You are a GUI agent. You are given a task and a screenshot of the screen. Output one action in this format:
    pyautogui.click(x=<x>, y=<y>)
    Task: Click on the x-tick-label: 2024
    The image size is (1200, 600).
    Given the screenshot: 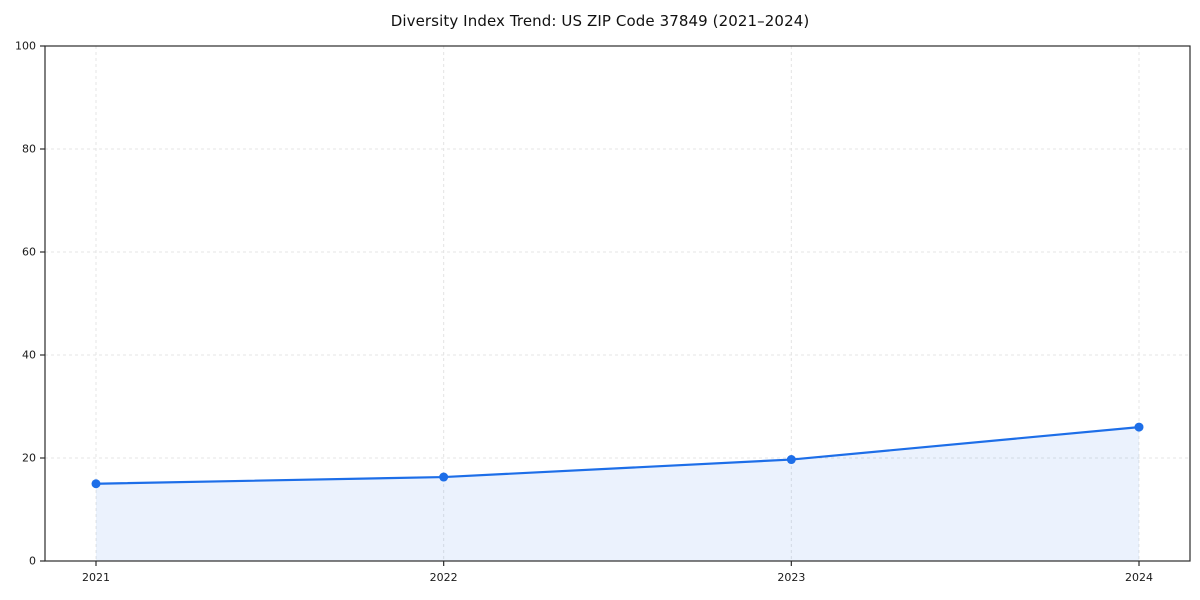 What is the action you would take?
    pyautogui.click(x=1139, y=577)
    